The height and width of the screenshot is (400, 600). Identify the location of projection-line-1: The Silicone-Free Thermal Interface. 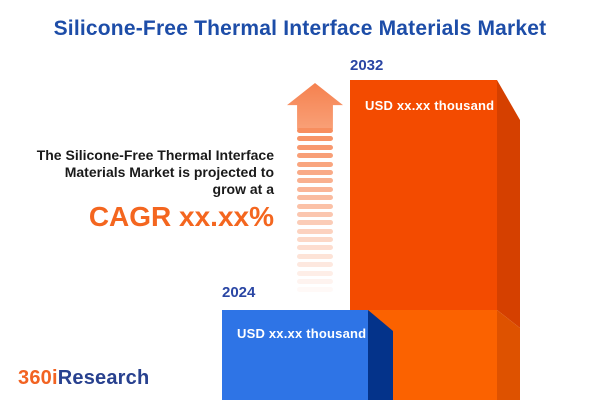
(155, 155).